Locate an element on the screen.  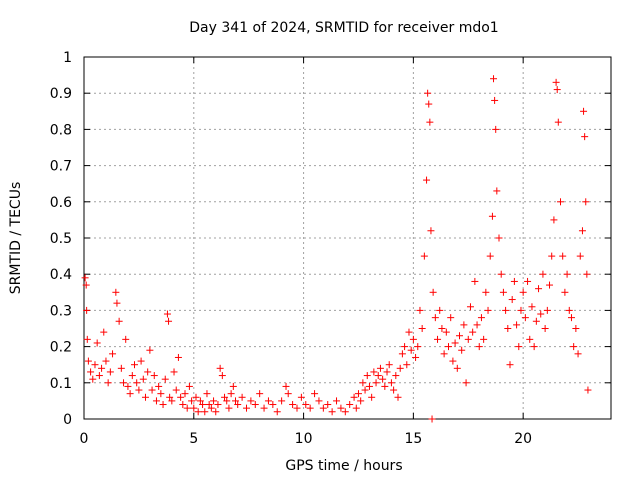
x-tick-labels: 0 5 10 15 20 is located at coordinates (306, 439).